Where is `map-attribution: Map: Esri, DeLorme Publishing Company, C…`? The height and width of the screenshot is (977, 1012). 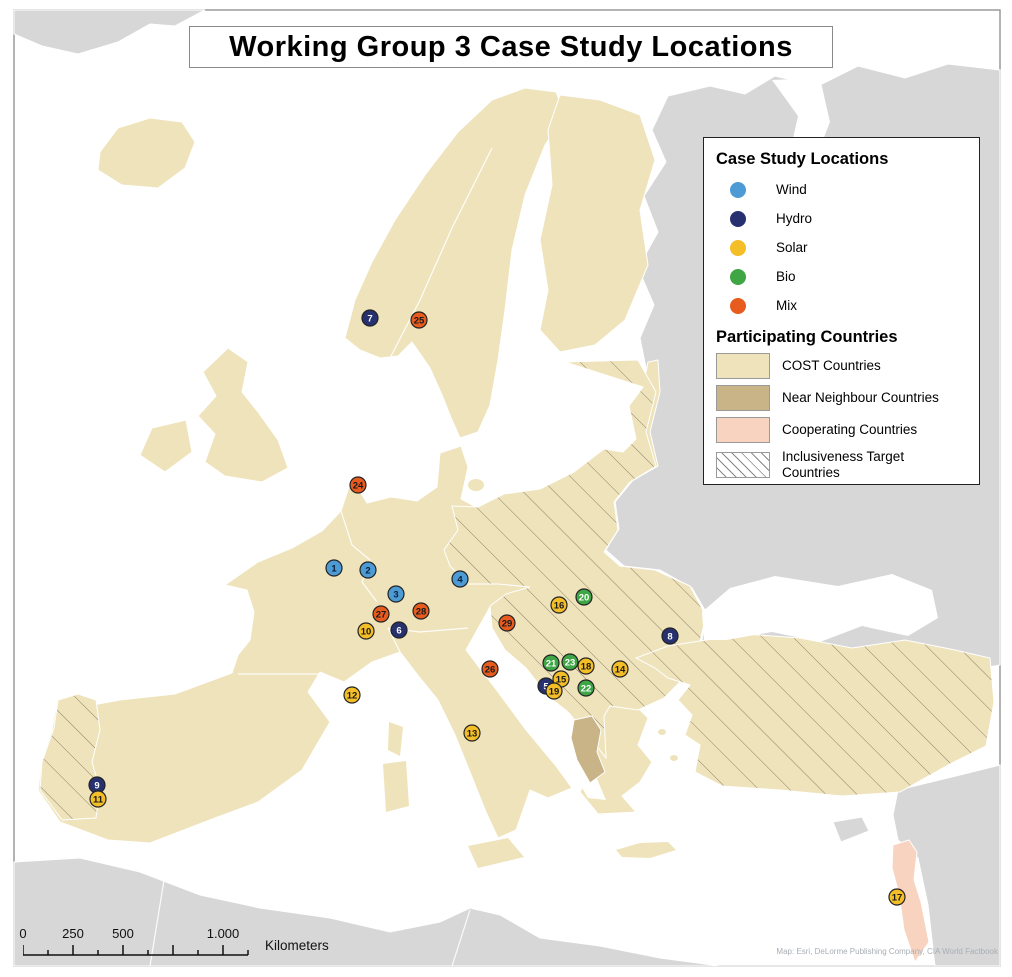 map-attribution: Map: Esri, DeLorme Publishing Company, C… is located at coordinates (887, 951).